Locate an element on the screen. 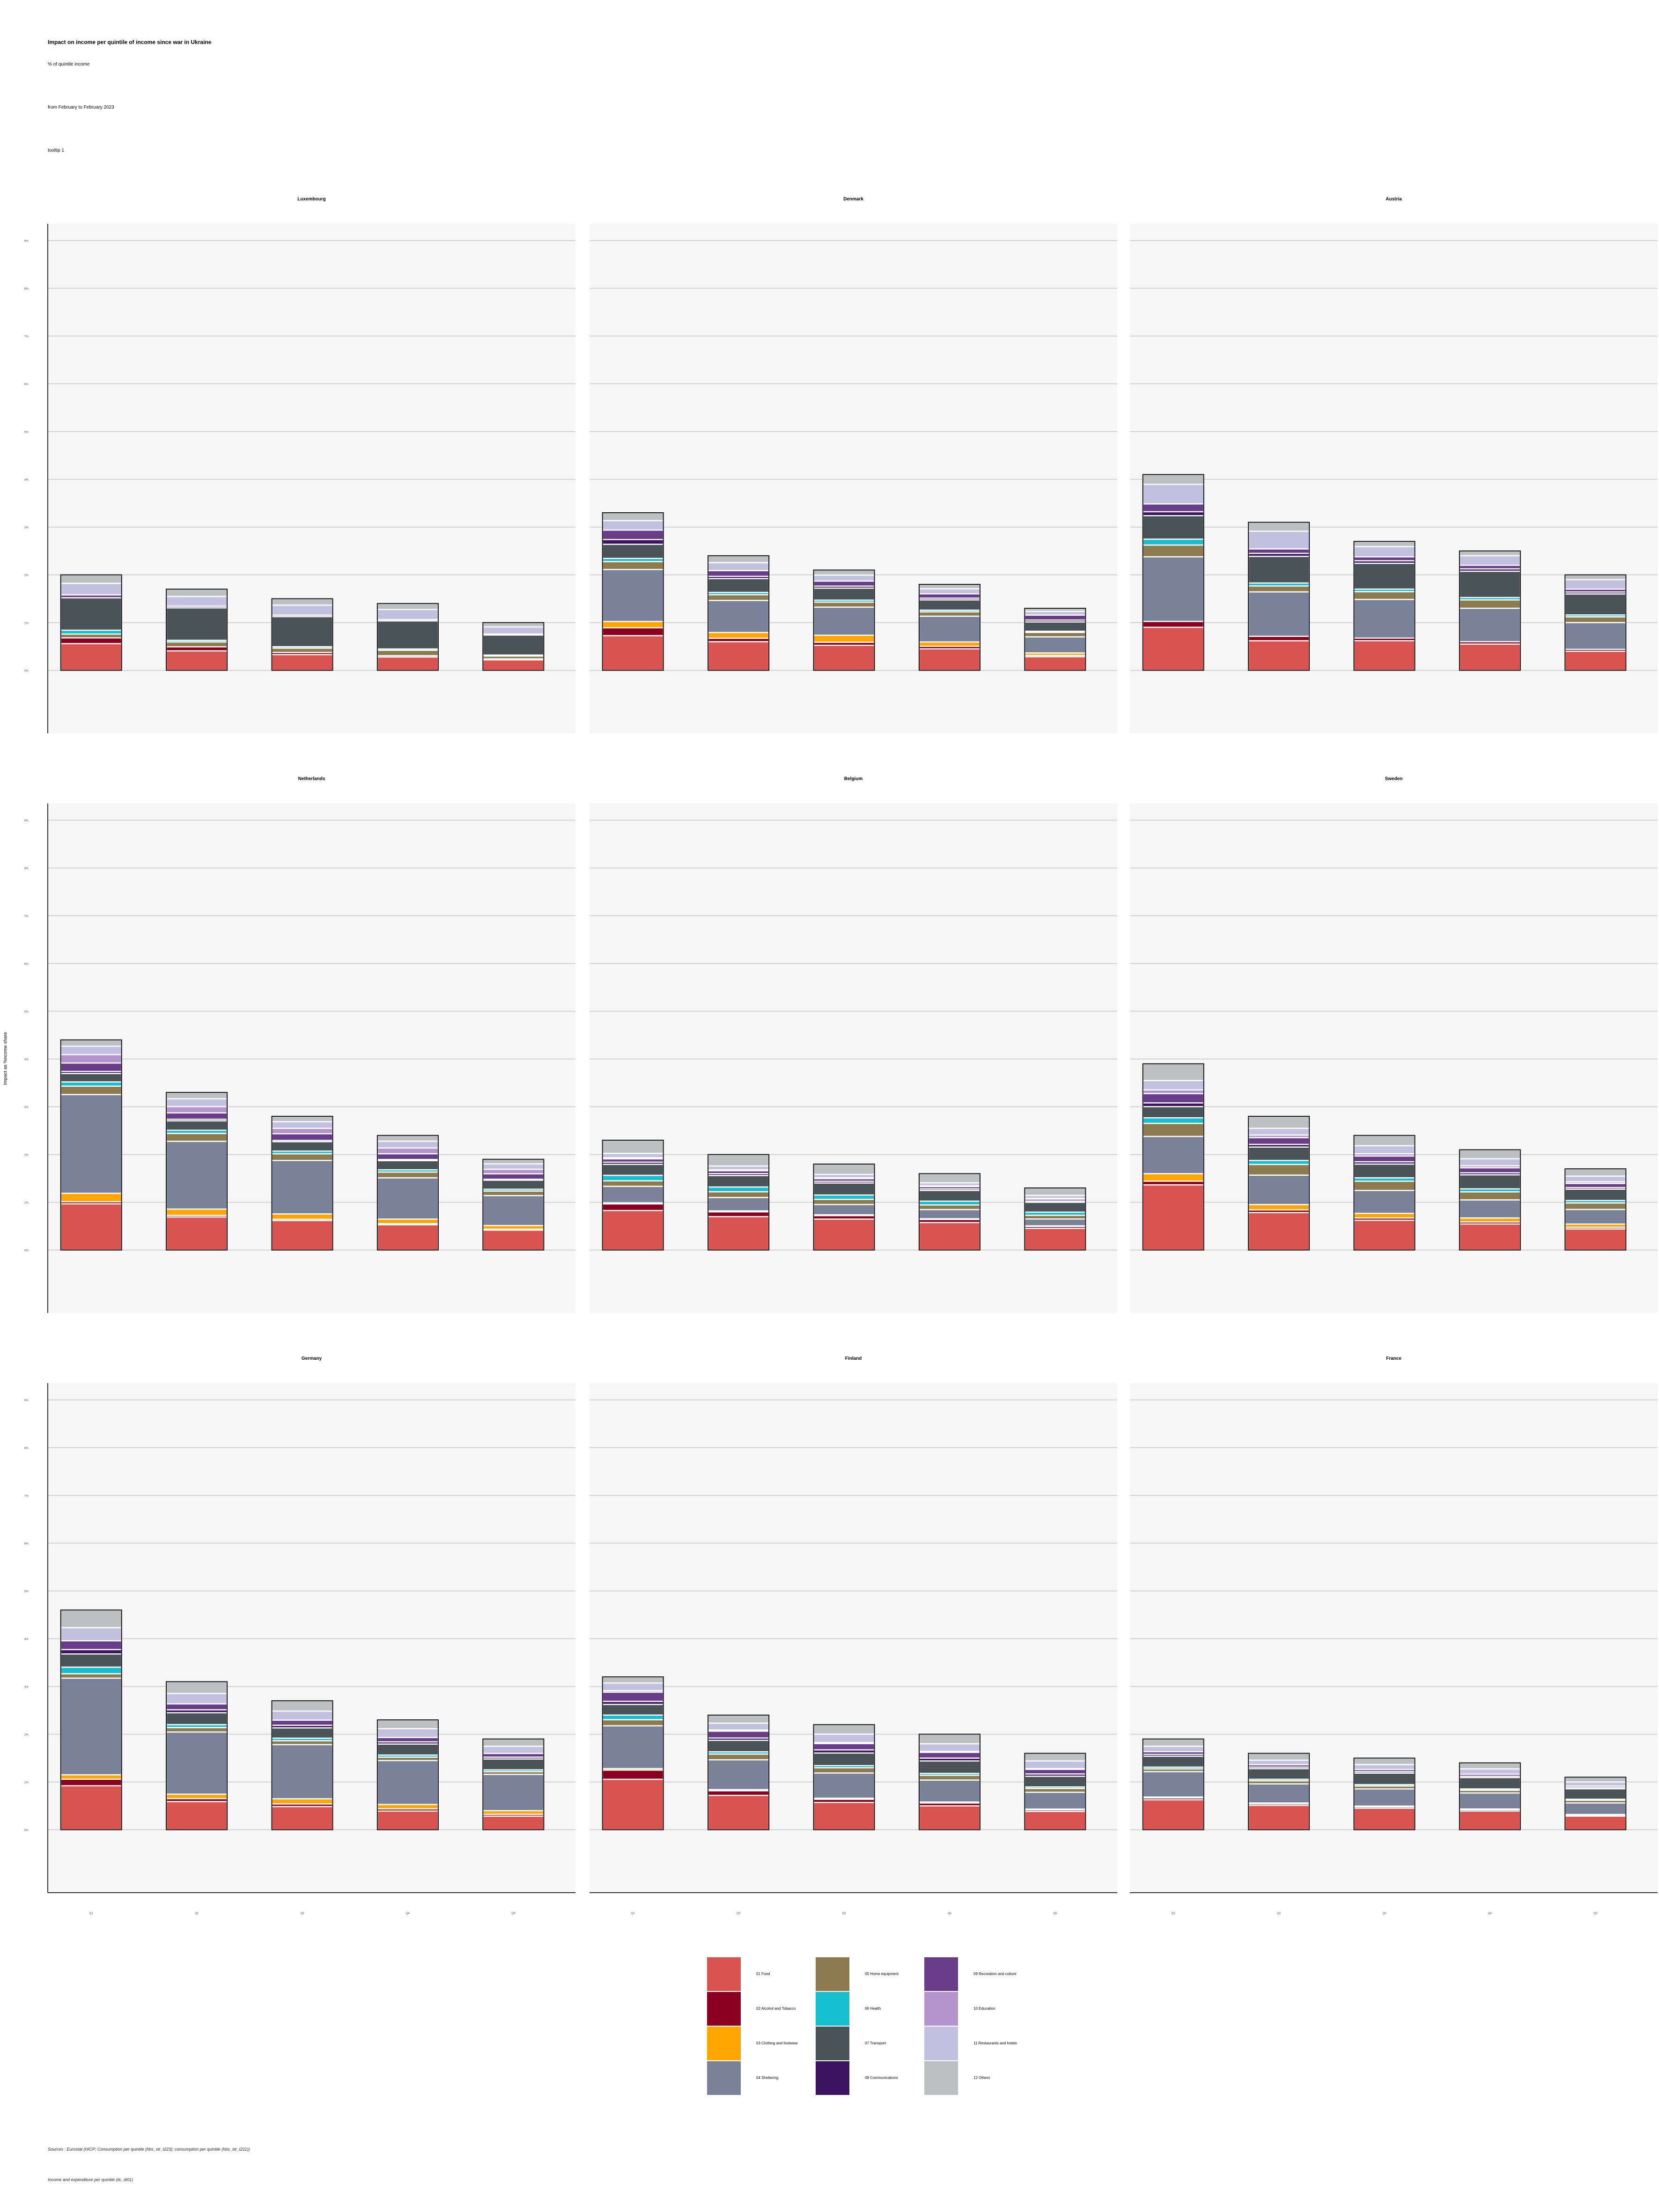 The width and height of the screenshot is (1659, 2212). chart-subtitle-3: tooltip 1 is located at coordinates (57, 151).